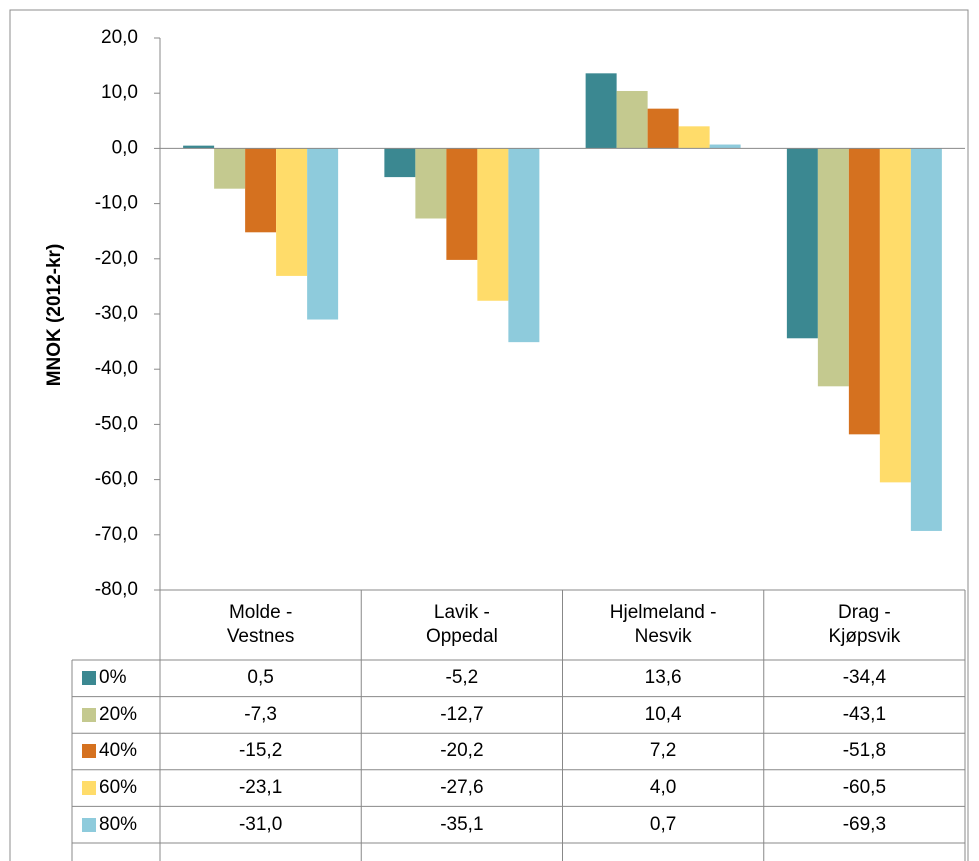 Image resolution: width=979 pixels, height=861 pixels. Describe the element at coordinates (116, 423) in the screenshot. I see `y-tick-label: -50,0` at that location.